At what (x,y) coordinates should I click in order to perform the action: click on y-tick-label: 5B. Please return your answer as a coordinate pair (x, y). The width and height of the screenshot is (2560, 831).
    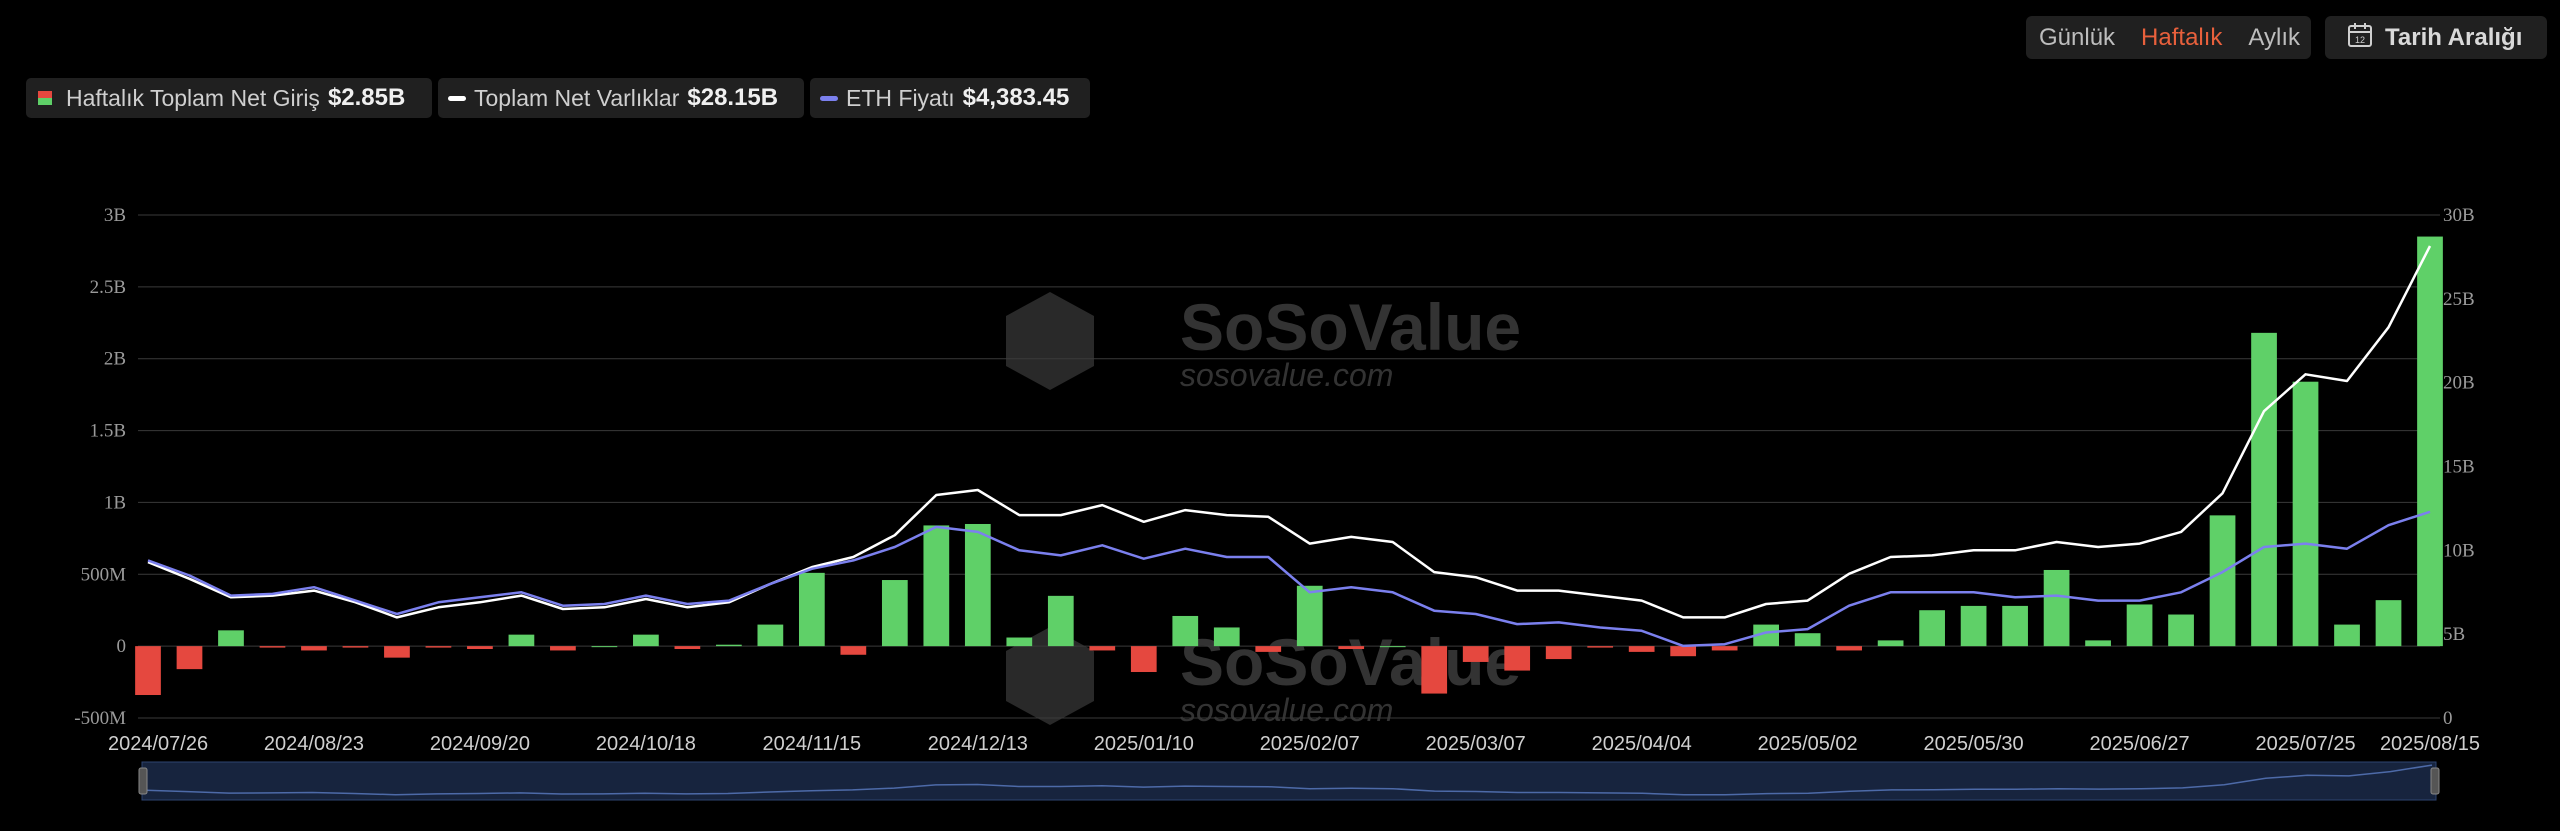
    Looking at the image, I should click on (2454, 634).